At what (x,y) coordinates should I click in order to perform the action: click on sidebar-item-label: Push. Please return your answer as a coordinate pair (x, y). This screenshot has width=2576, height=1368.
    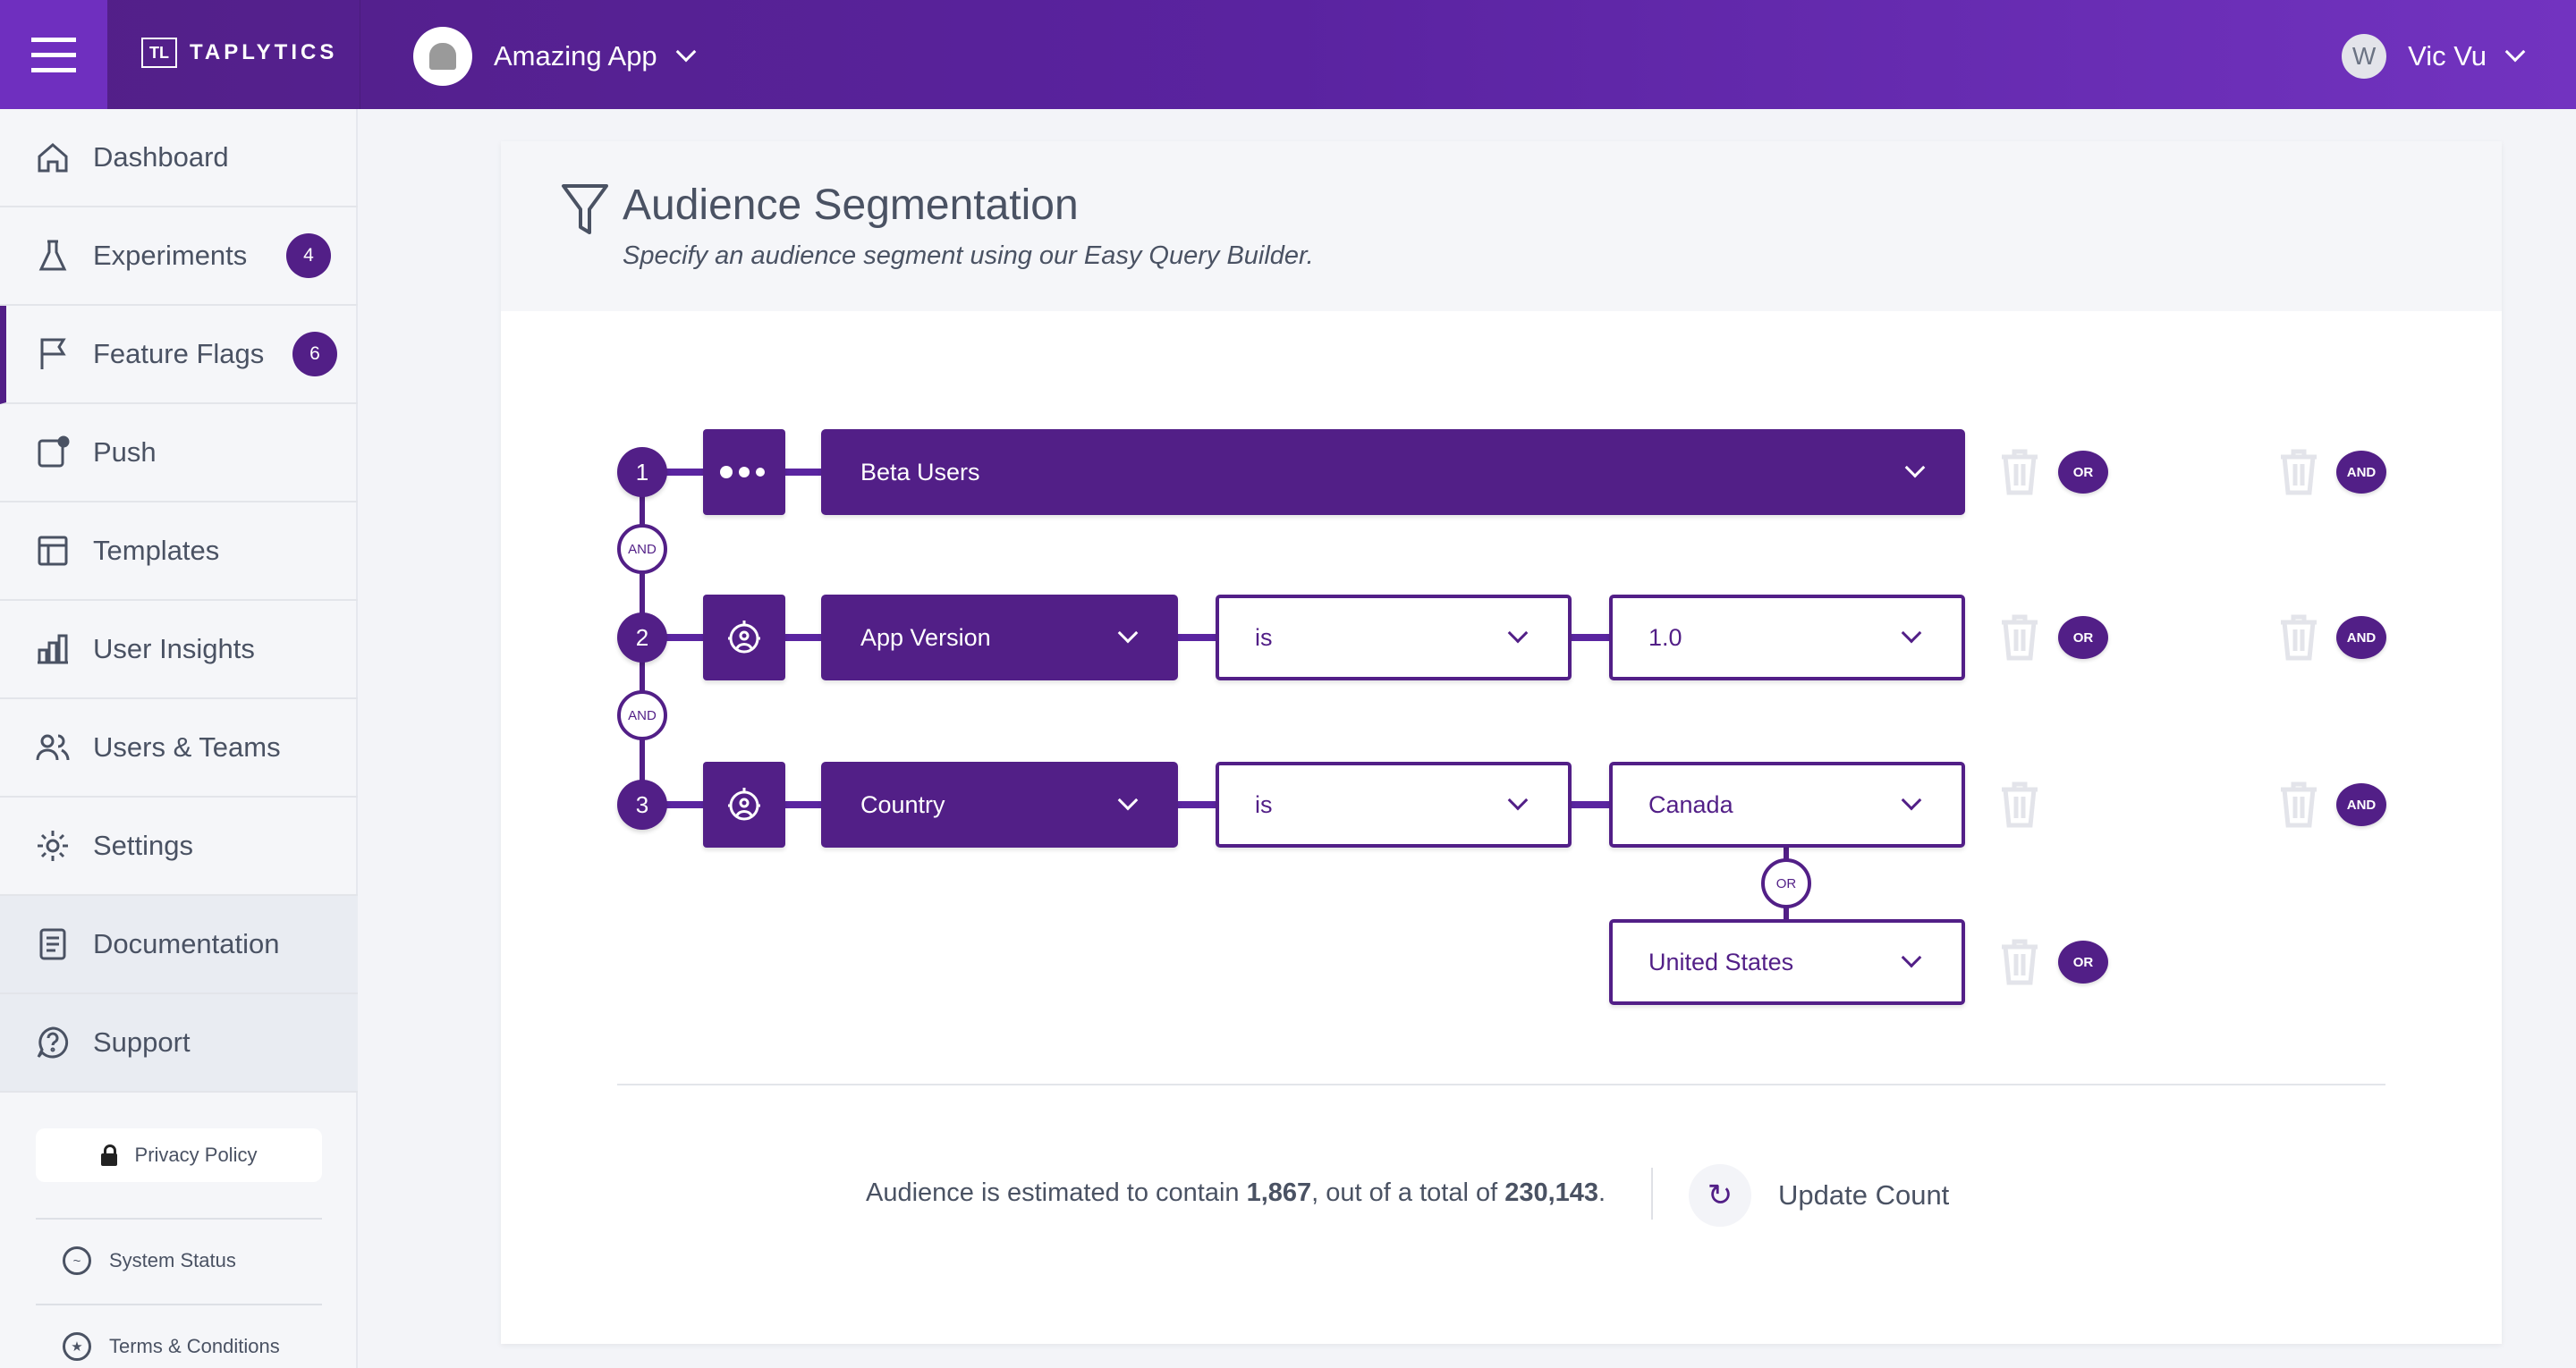
    Looking at the image, I should click on (125, 452).